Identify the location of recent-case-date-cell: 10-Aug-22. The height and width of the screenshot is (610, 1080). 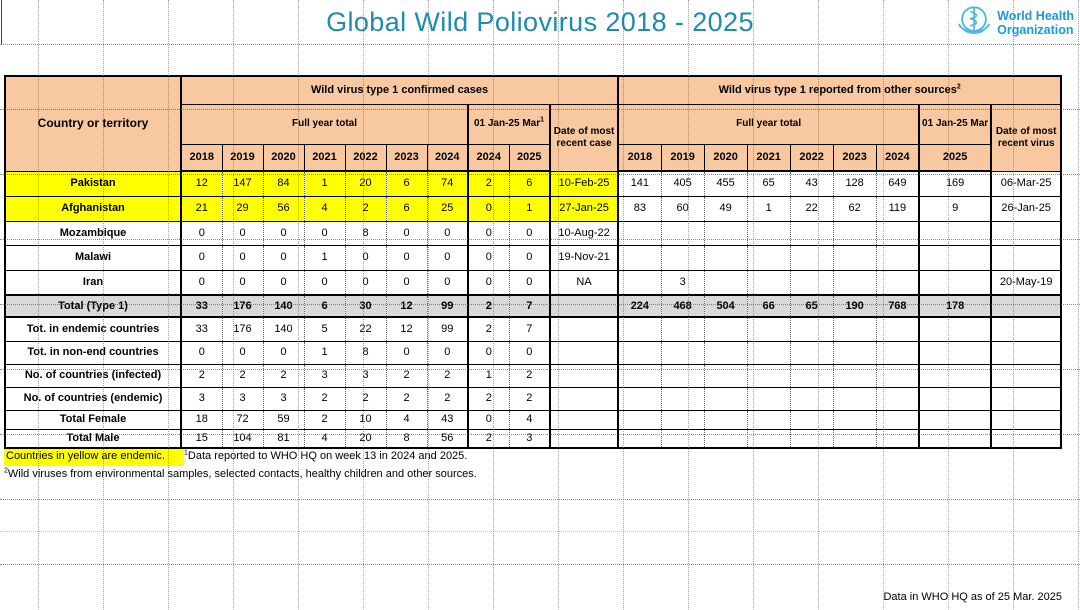
(583, 233).